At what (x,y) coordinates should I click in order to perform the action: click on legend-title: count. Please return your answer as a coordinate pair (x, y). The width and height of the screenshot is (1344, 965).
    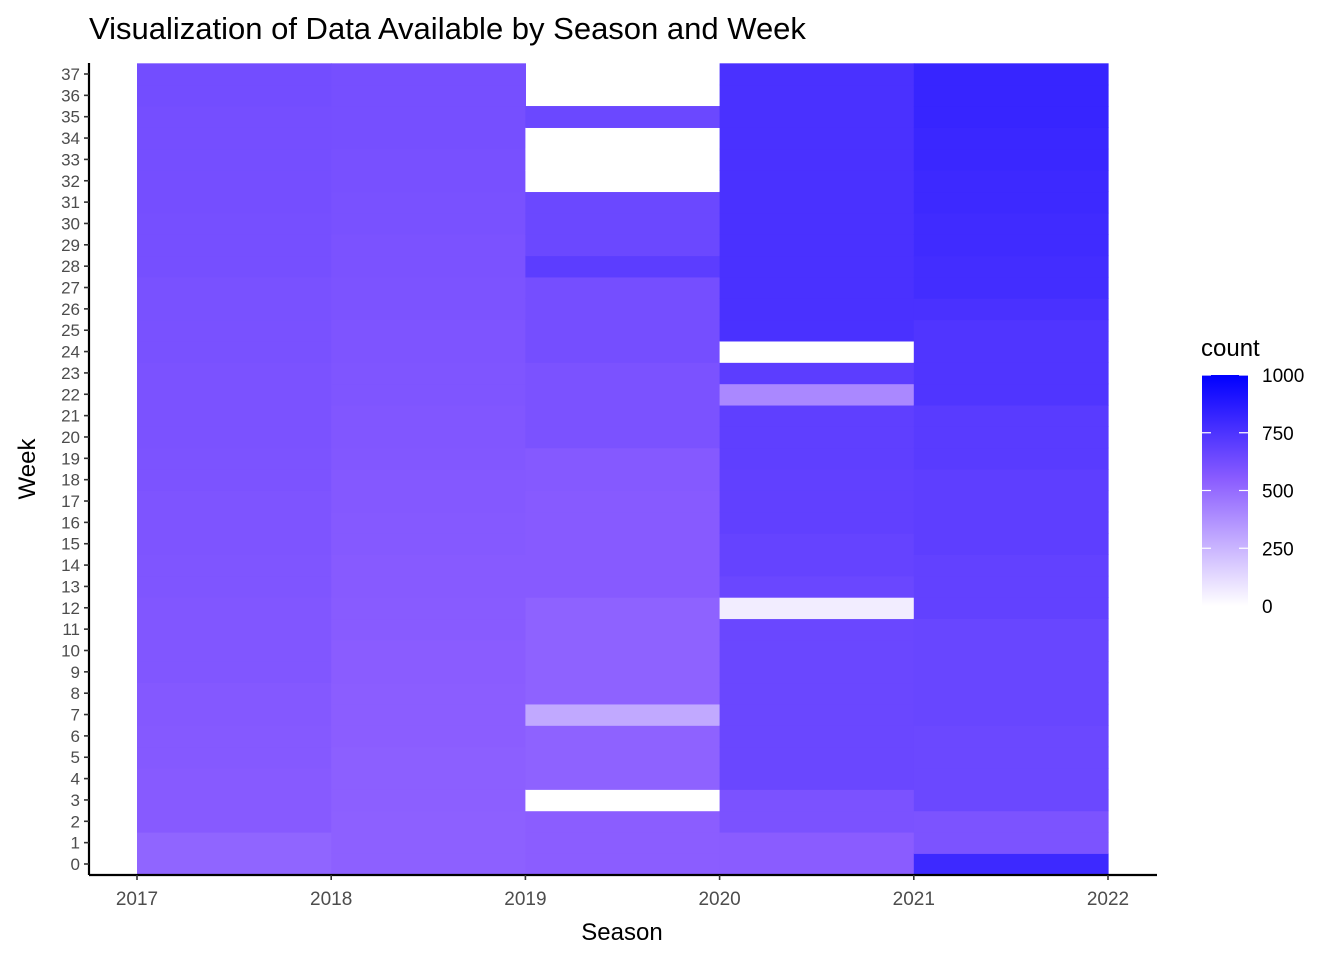
    Looking at the image, I should click on (1230, 348).